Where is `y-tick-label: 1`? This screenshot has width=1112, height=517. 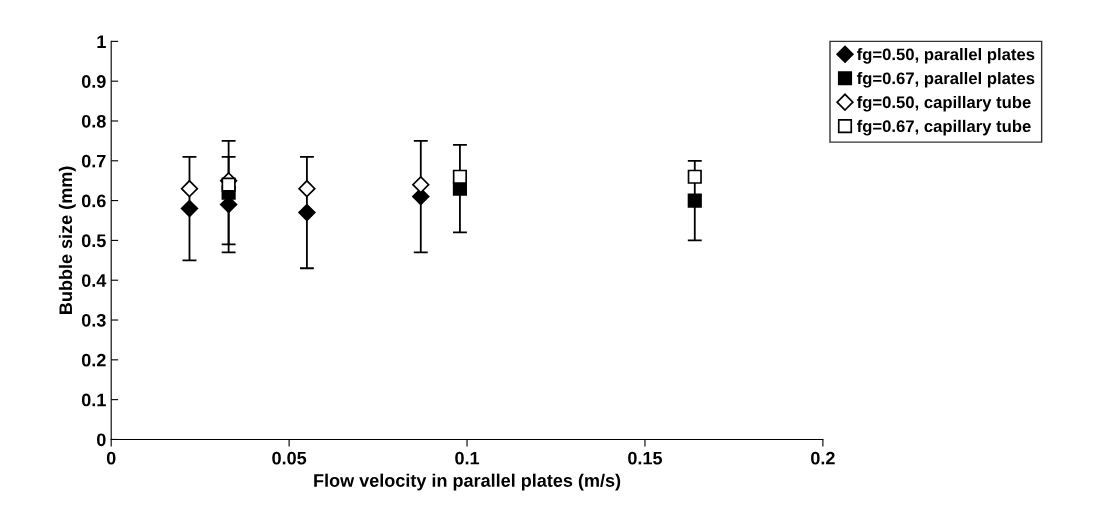 y-tick-label: 1 is located at coordinates (101, 41).